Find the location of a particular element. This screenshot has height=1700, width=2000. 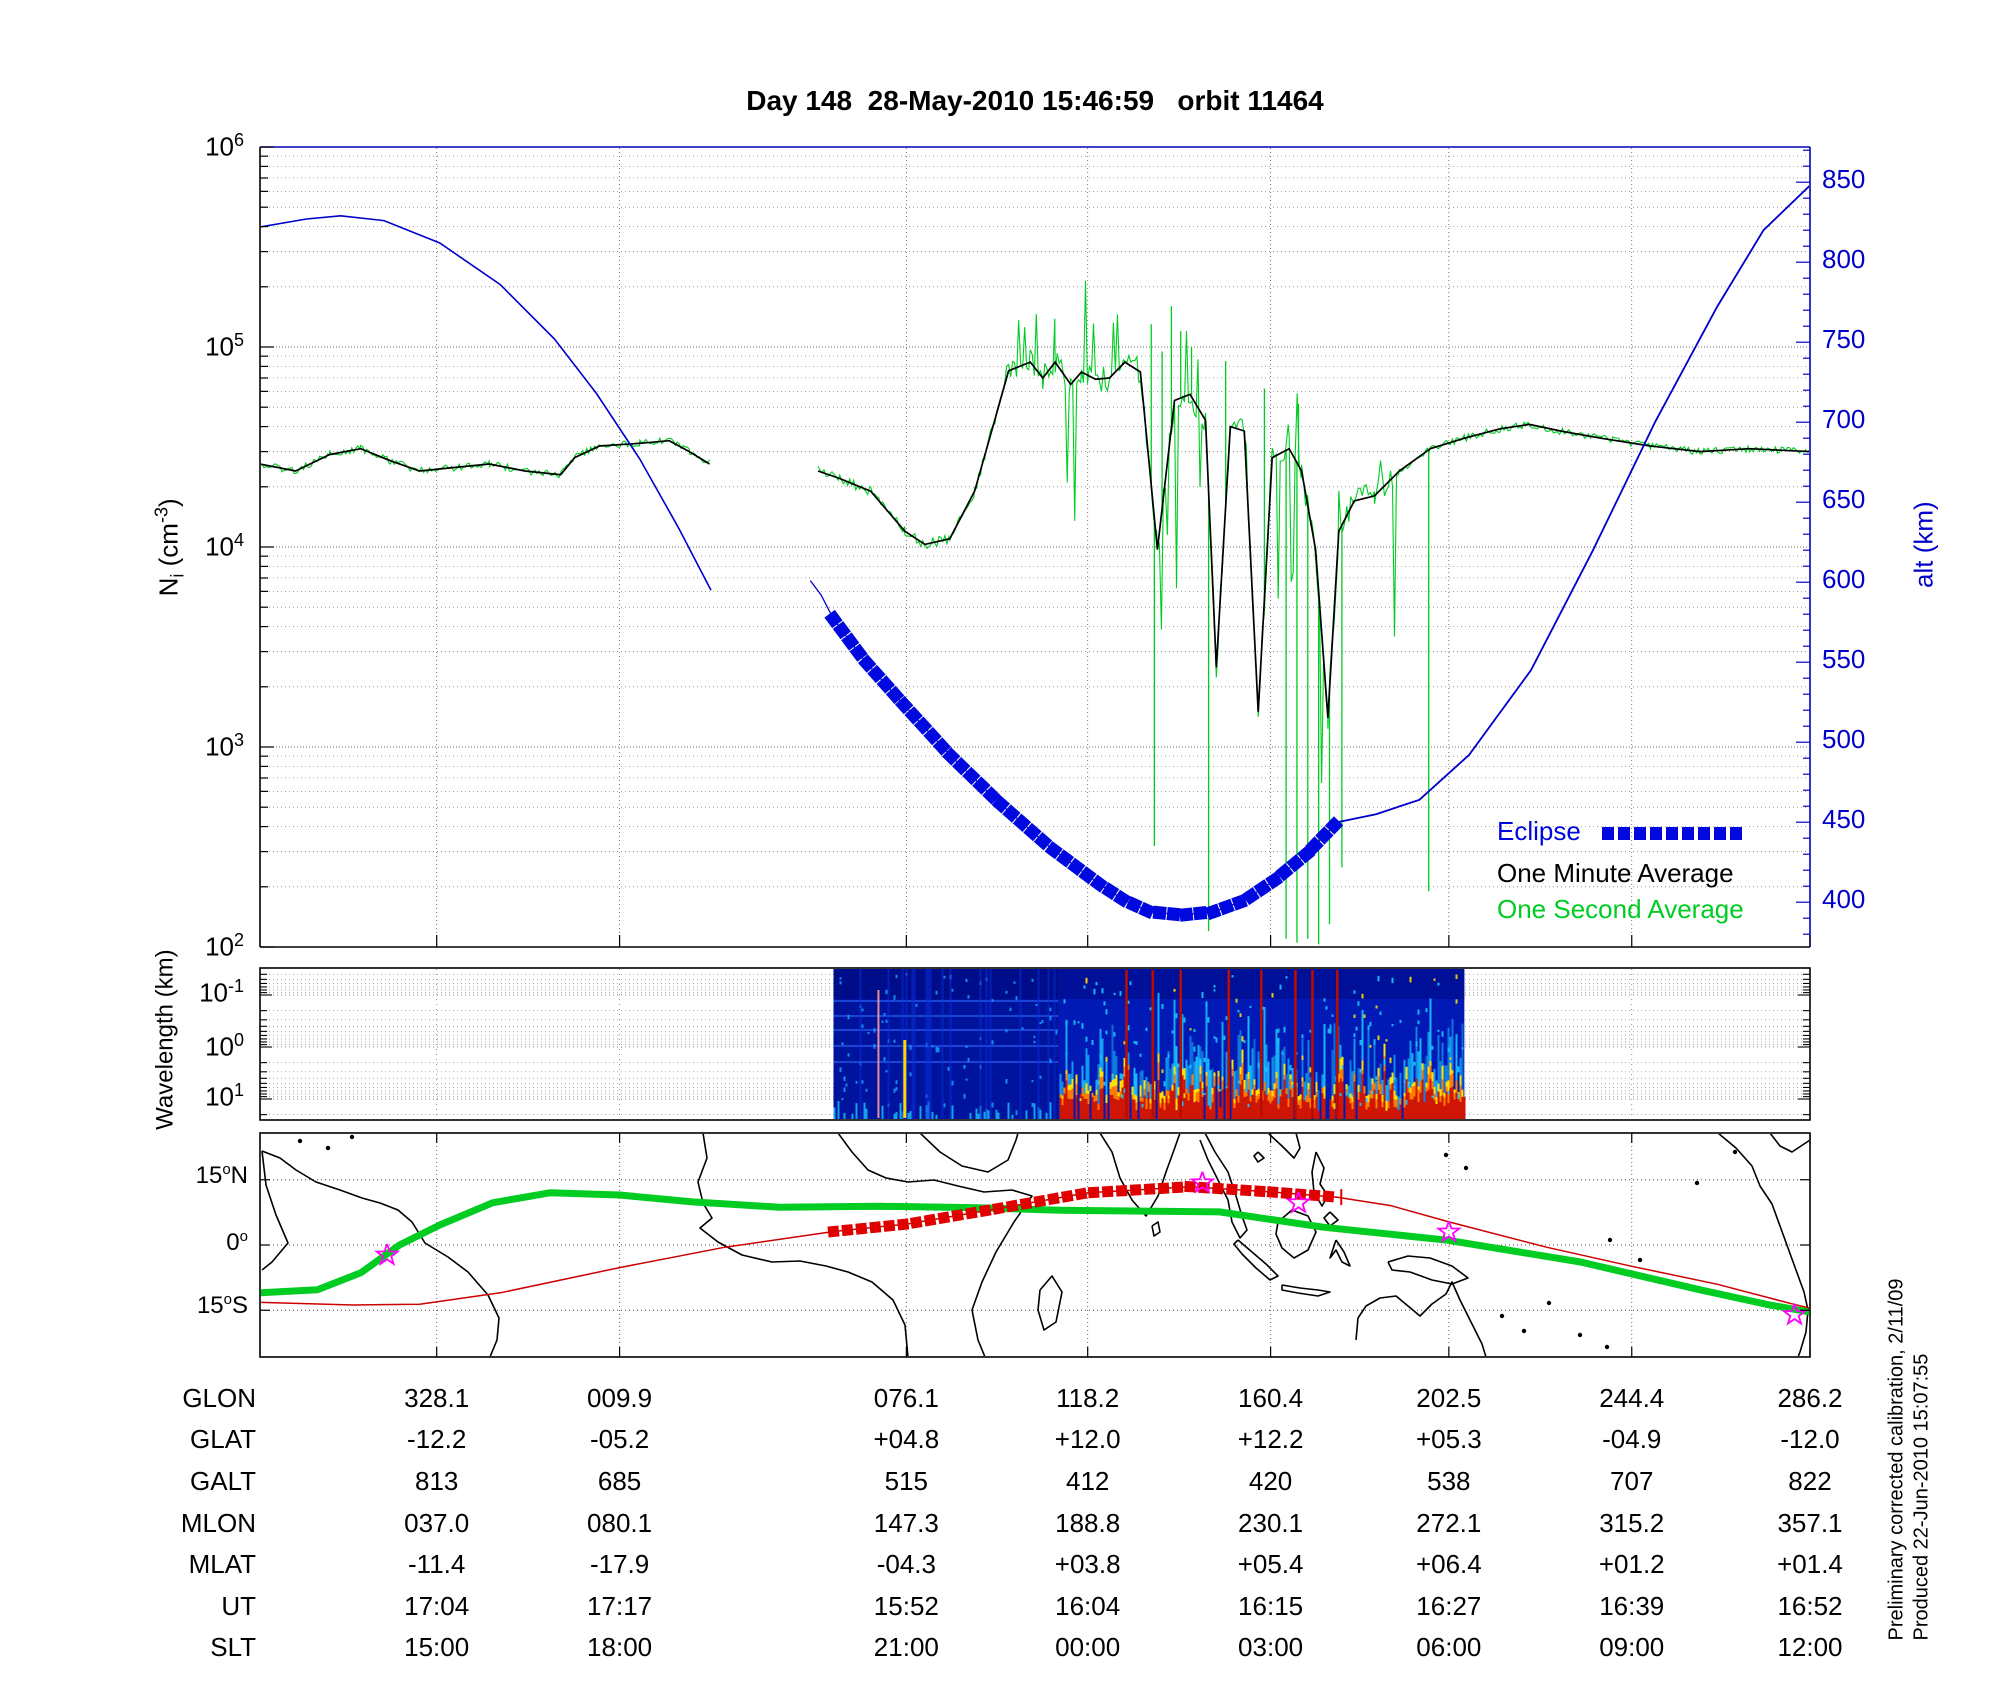

magnetic-equator-line is located at coordinates (1035, 1252).